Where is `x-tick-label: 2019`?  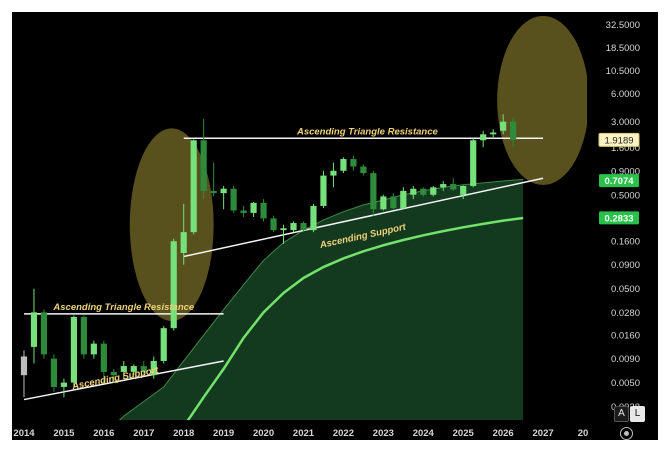 x-tick-label: 2019 is located at coordinates (223, 433).